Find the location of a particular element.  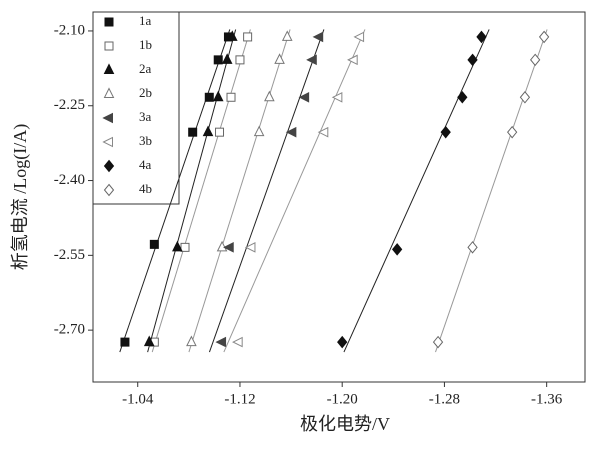

x-tick-label: -1.36 is located at coordinates (547, 399).